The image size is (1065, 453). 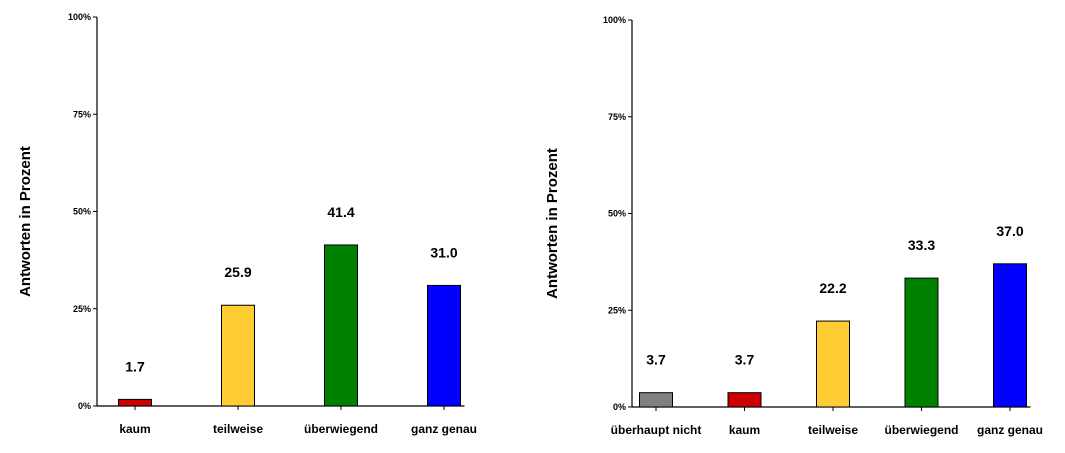 What do you see at coordinates (237, 272) in the screenshot?
I see `data-label: 25.9` at bounding box center [237, 272].